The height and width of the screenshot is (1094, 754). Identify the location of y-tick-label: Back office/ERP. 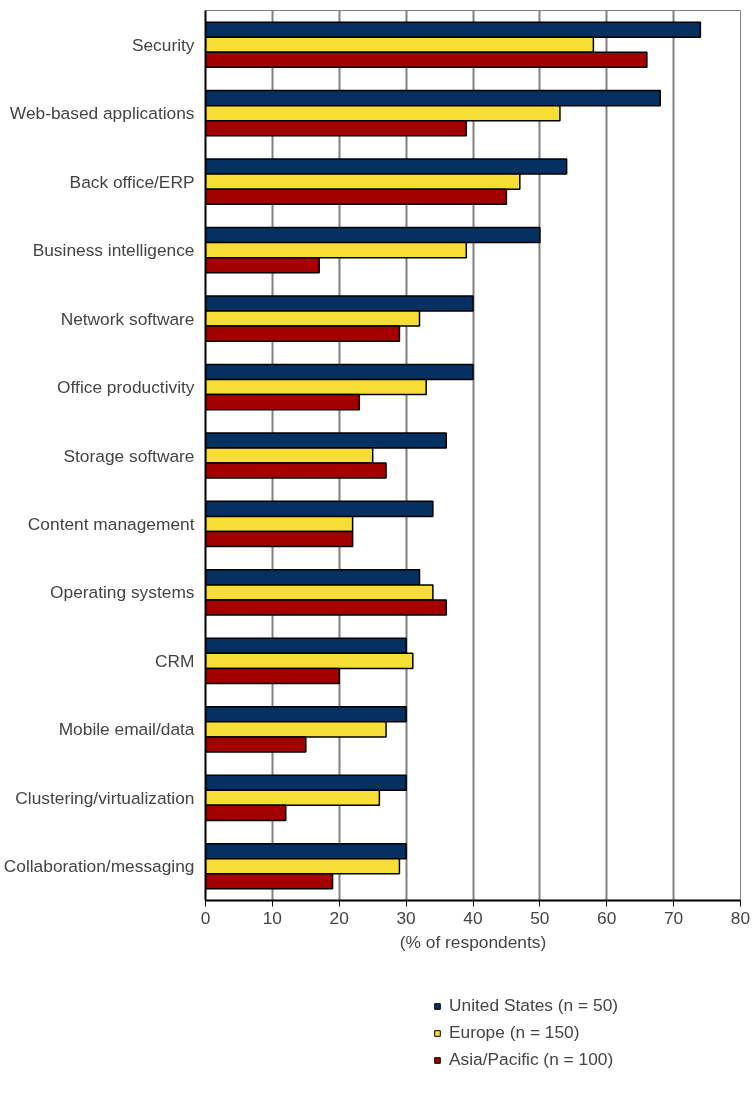
(132, 181).